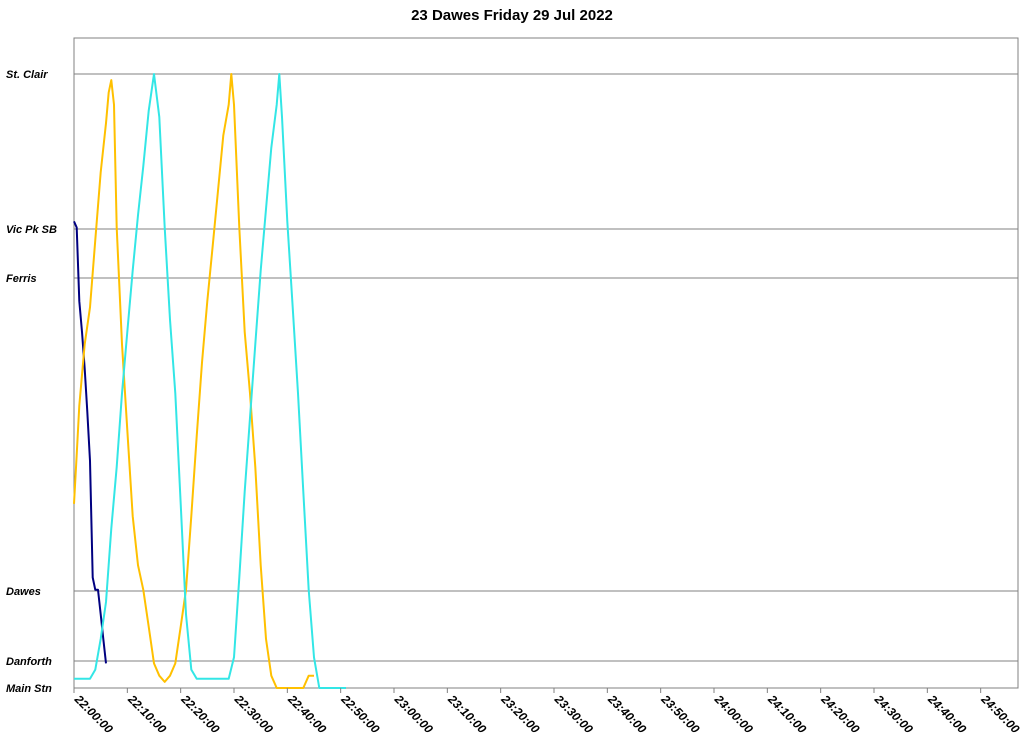 This screenshot has height=756, width=1024. I want to click on x-tick-label: 24:00:00, so click(733, 714).